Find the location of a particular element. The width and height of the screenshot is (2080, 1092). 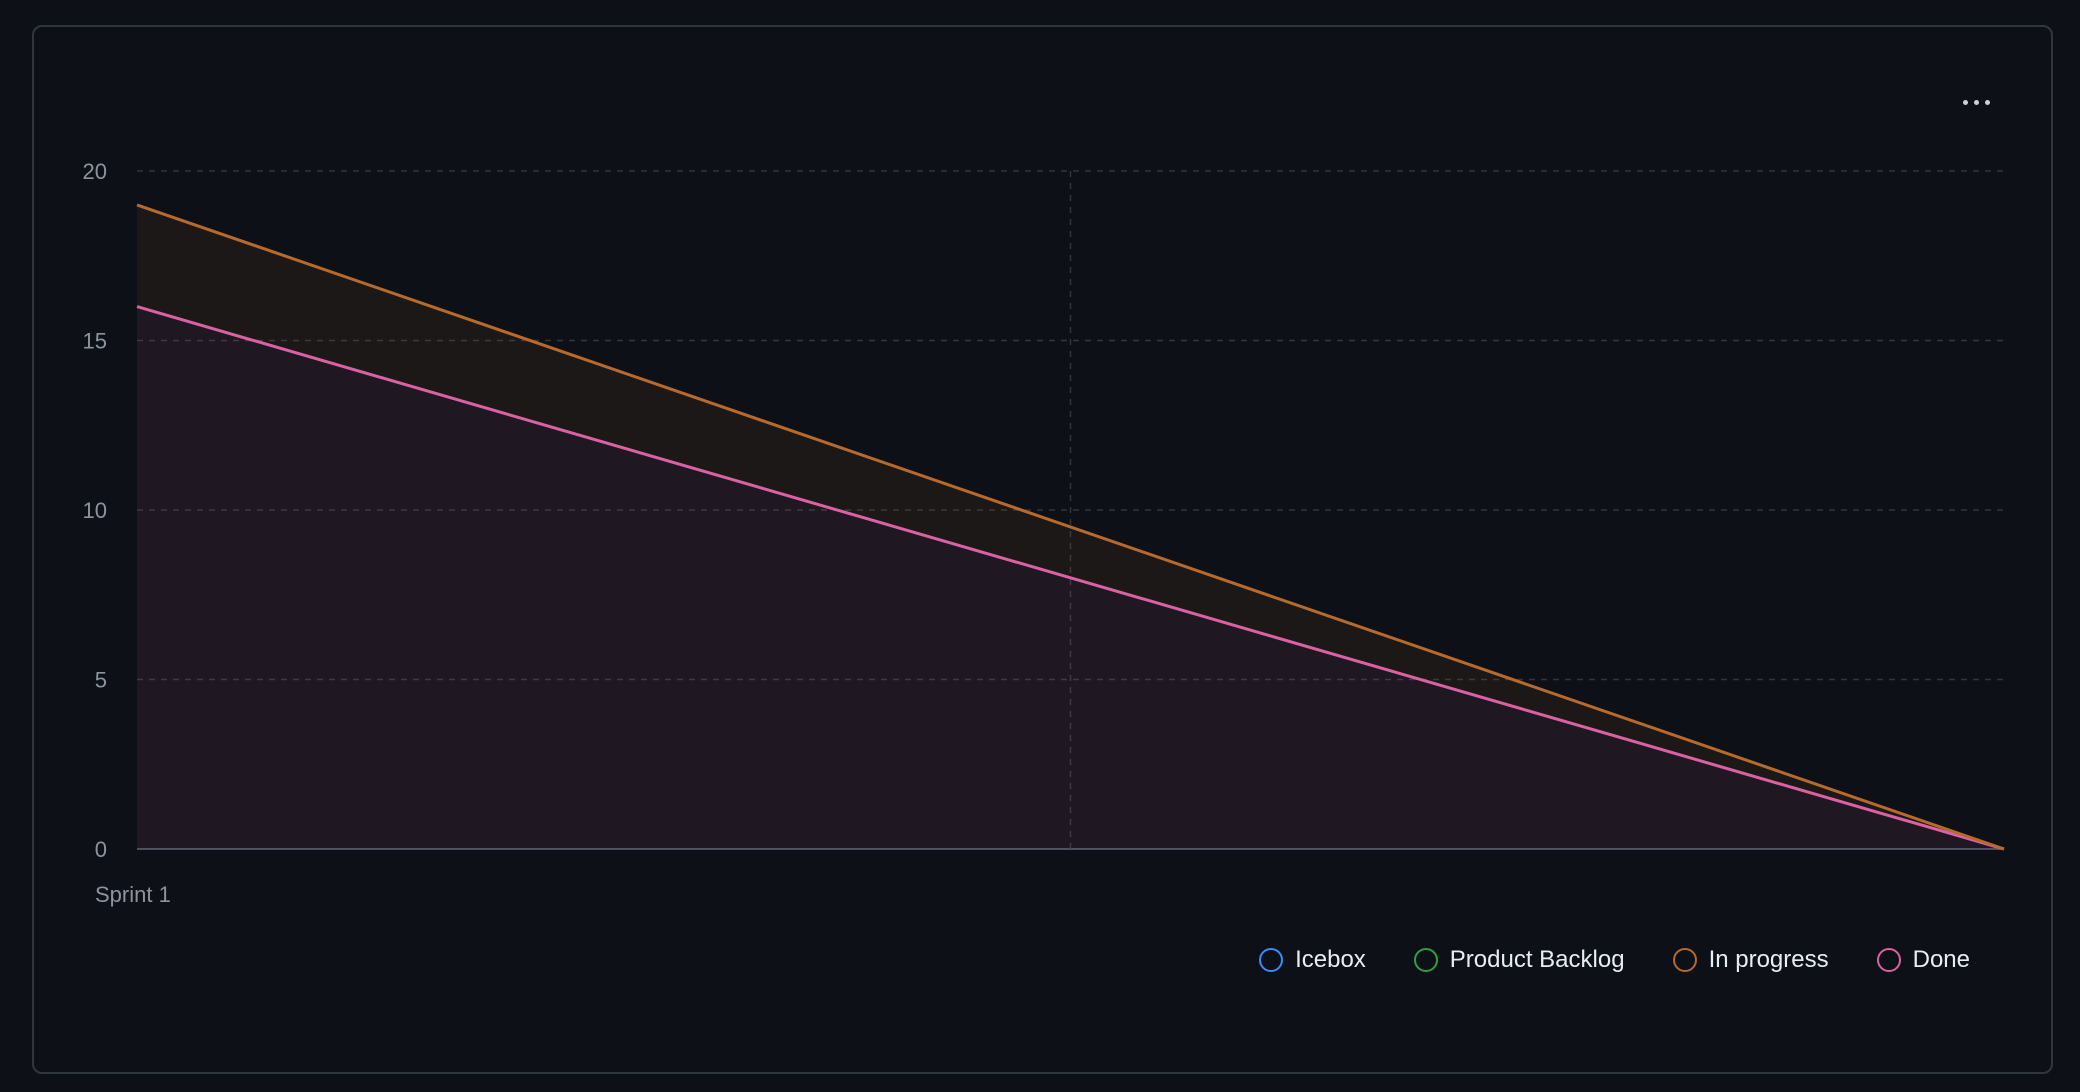

legend-item-icebox: Icebox is located at coordinates (1312, 960).